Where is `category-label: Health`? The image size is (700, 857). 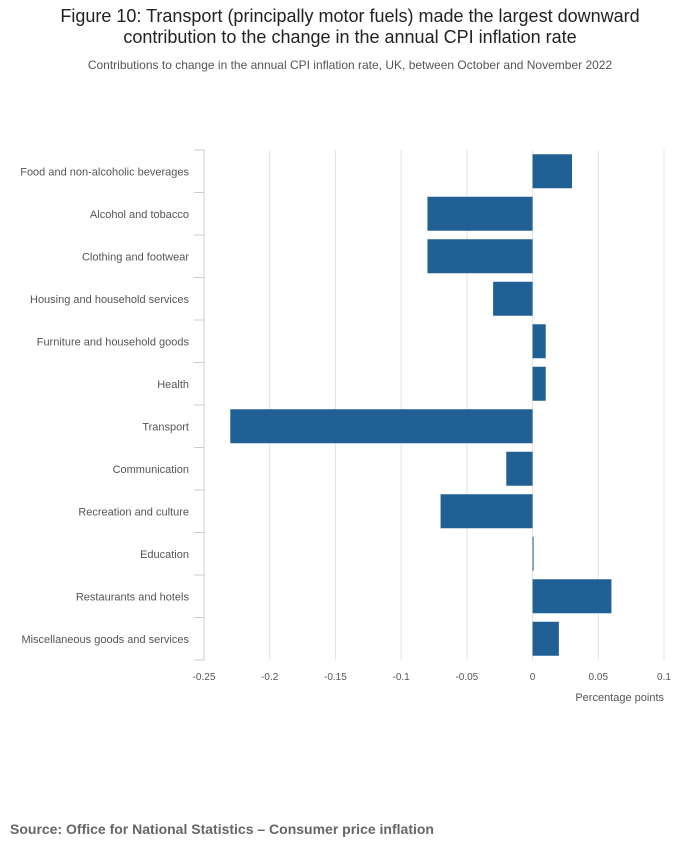
category-label: Health is located at coordinates (173, 385).